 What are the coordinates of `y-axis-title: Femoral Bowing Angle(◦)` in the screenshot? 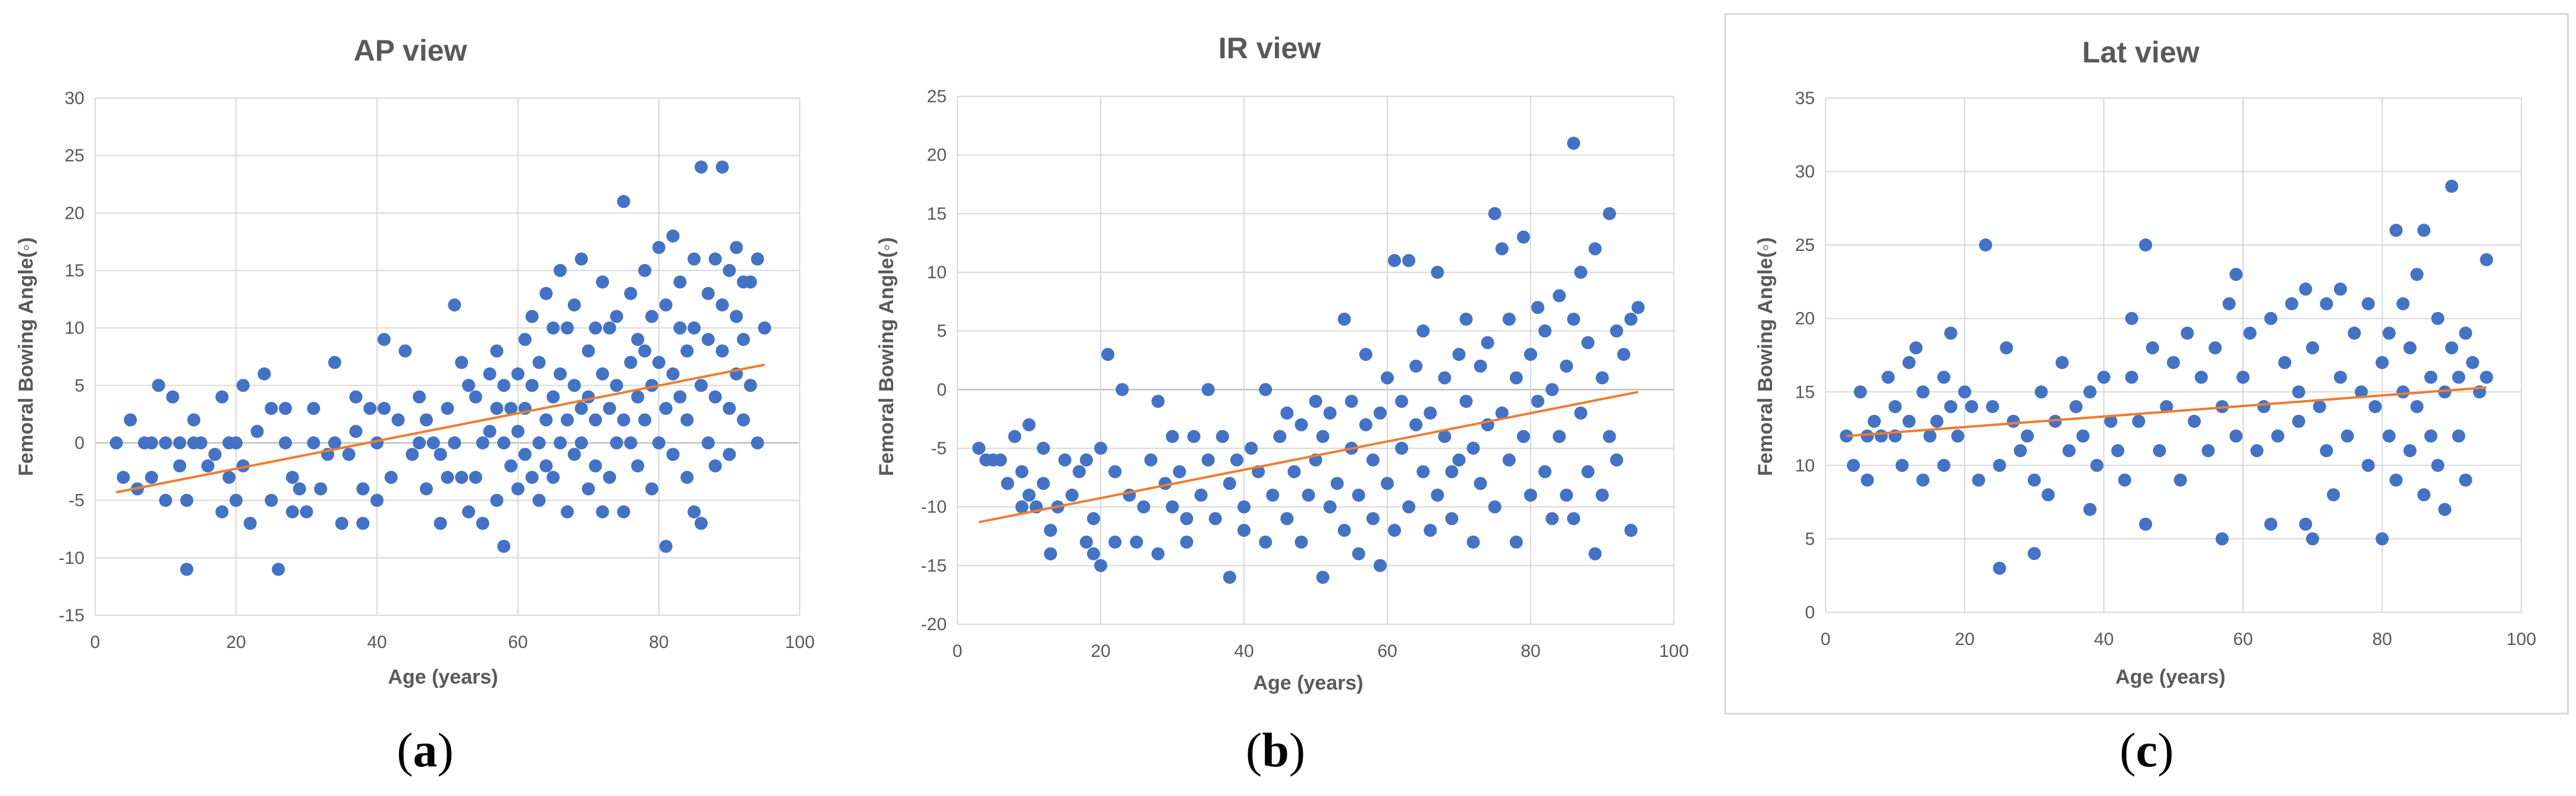 It's located at (1765, 357).